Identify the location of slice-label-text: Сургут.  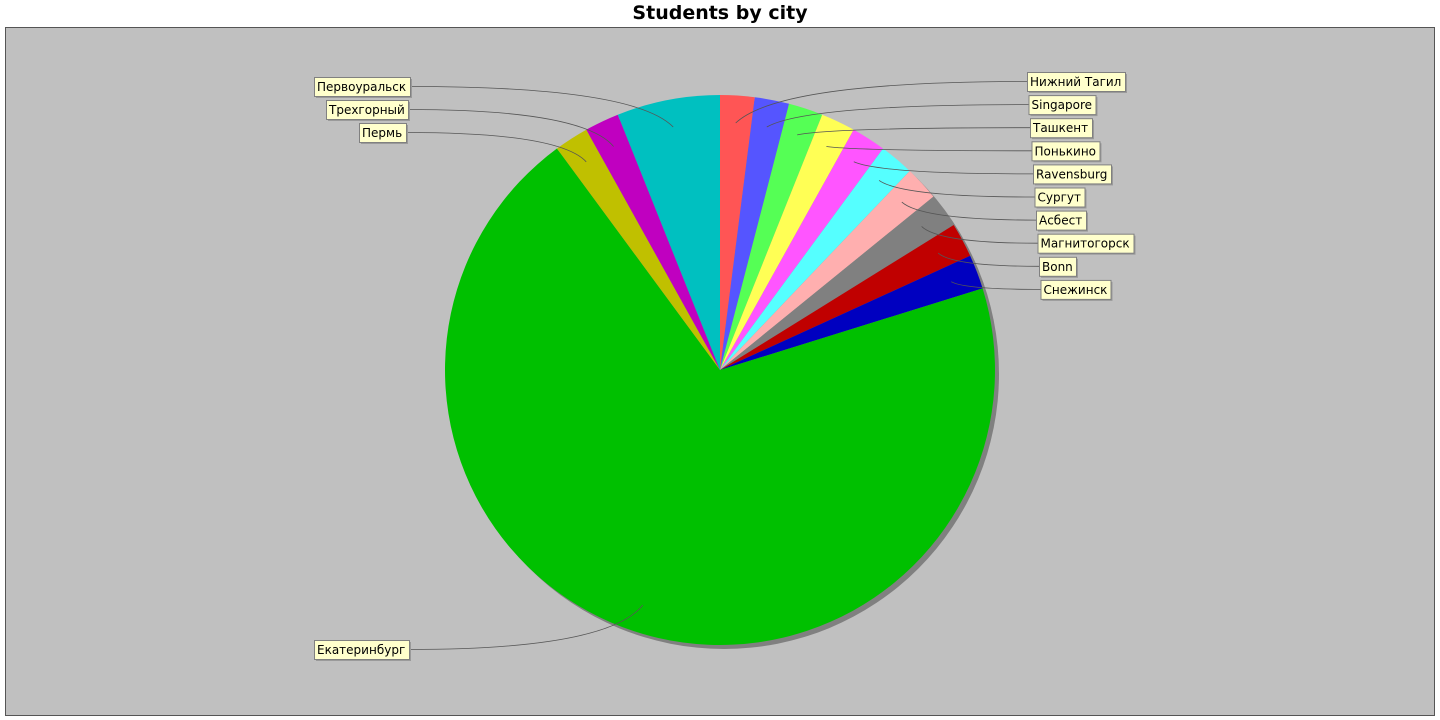
(1060, 198).